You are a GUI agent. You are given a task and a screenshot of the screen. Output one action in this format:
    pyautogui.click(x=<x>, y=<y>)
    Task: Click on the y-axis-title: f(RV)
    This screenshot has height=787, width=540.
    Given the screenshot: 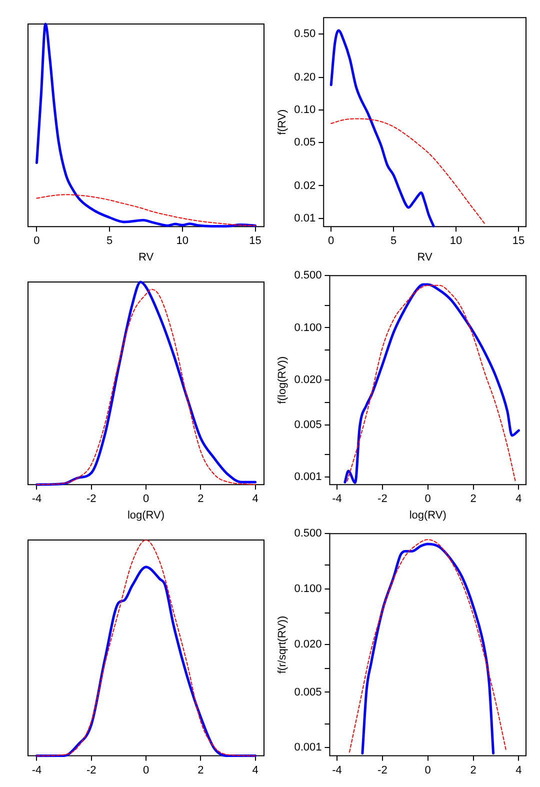 What is the action you would take?
    pyautogui.click(x=282, y=122)
    